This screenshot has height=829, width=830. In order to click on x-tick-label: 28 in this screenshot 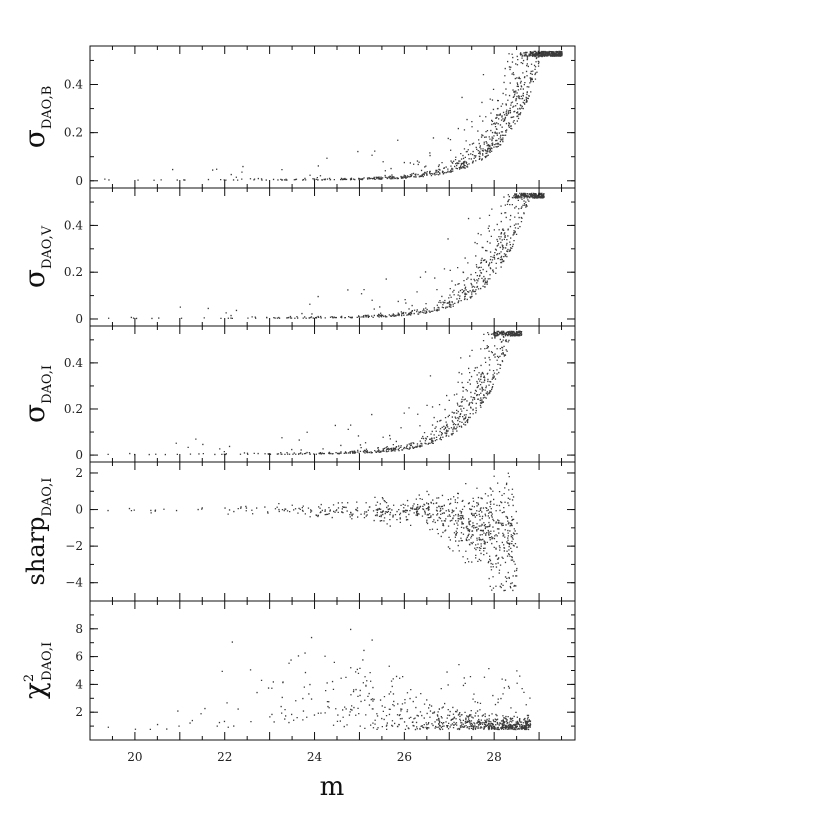, I will do `click(494, 757)`.